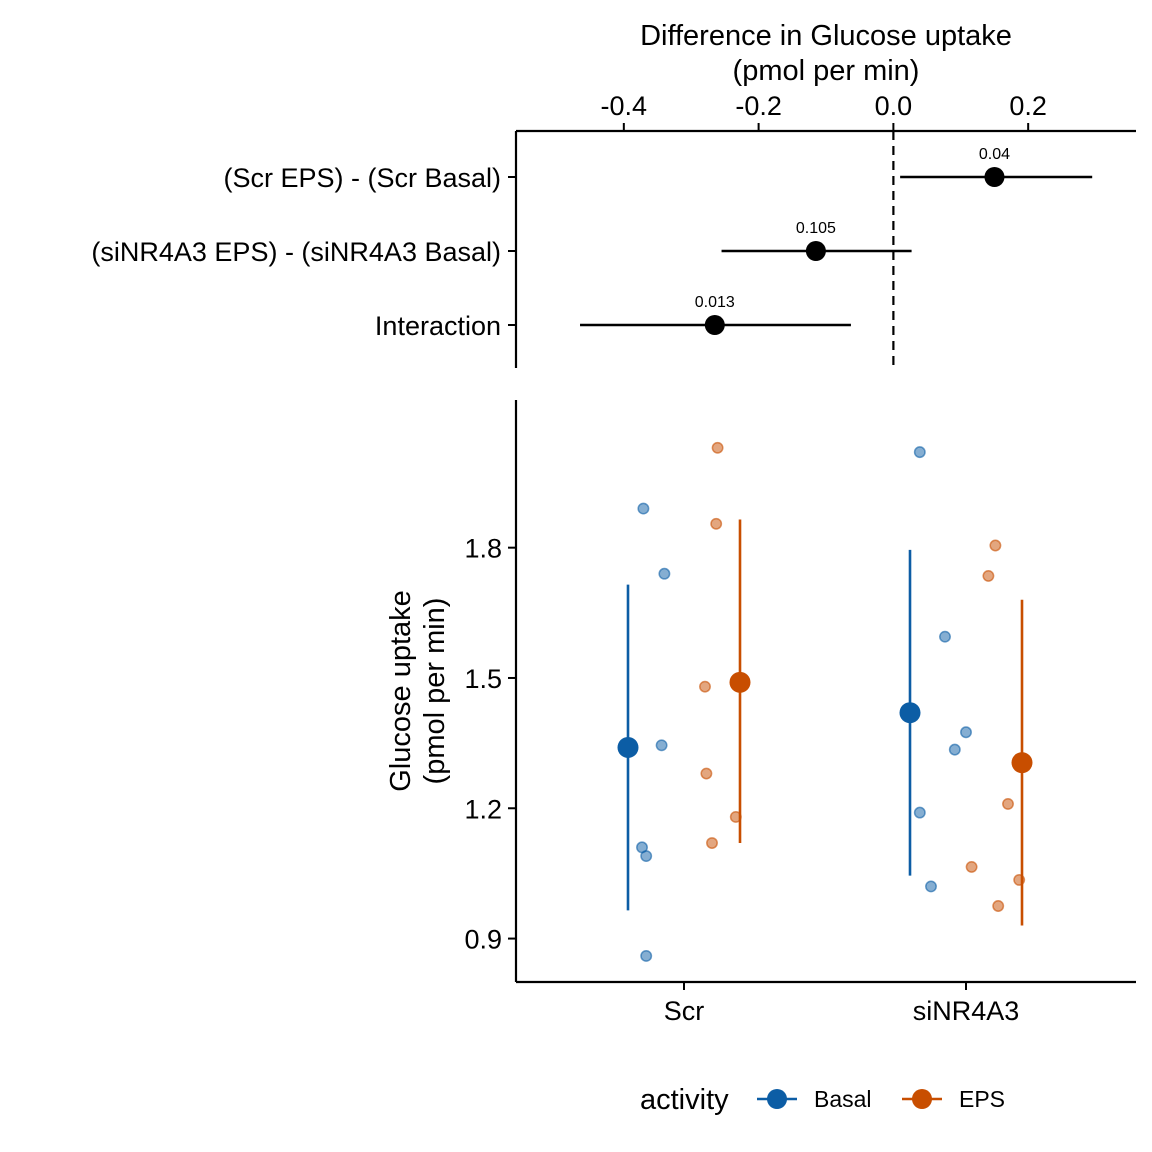 Image resolution: width=1152 pixels, height=1152 pixels. I want to click on row-label: (Scr EPS) - (Scr Basal), so click(362, 178).